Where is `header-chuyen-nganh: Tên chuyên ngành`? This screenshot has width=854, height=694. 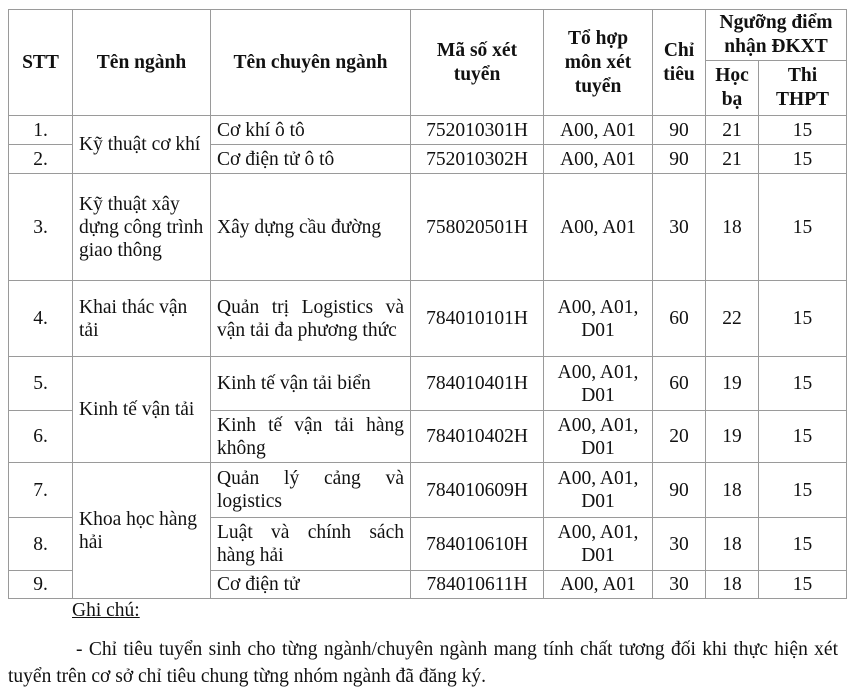
header-chuyen-nganh: Tên chuyên ngành is located at coordinates (310, 62).